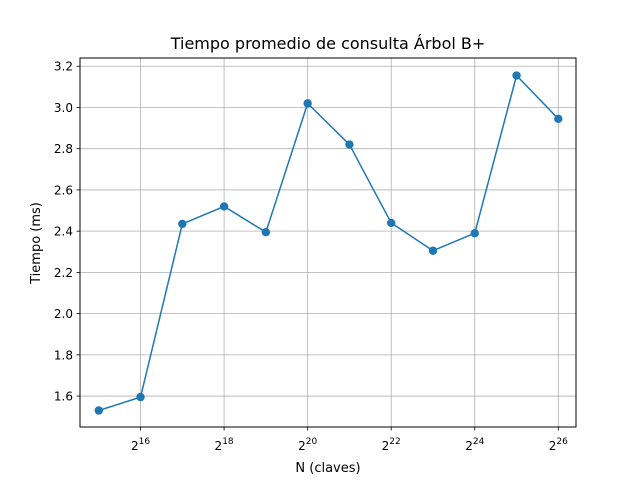  Describe the element at coordinates (474, 445) in the screenshot. I see `x-tick-label: 224` at that location.